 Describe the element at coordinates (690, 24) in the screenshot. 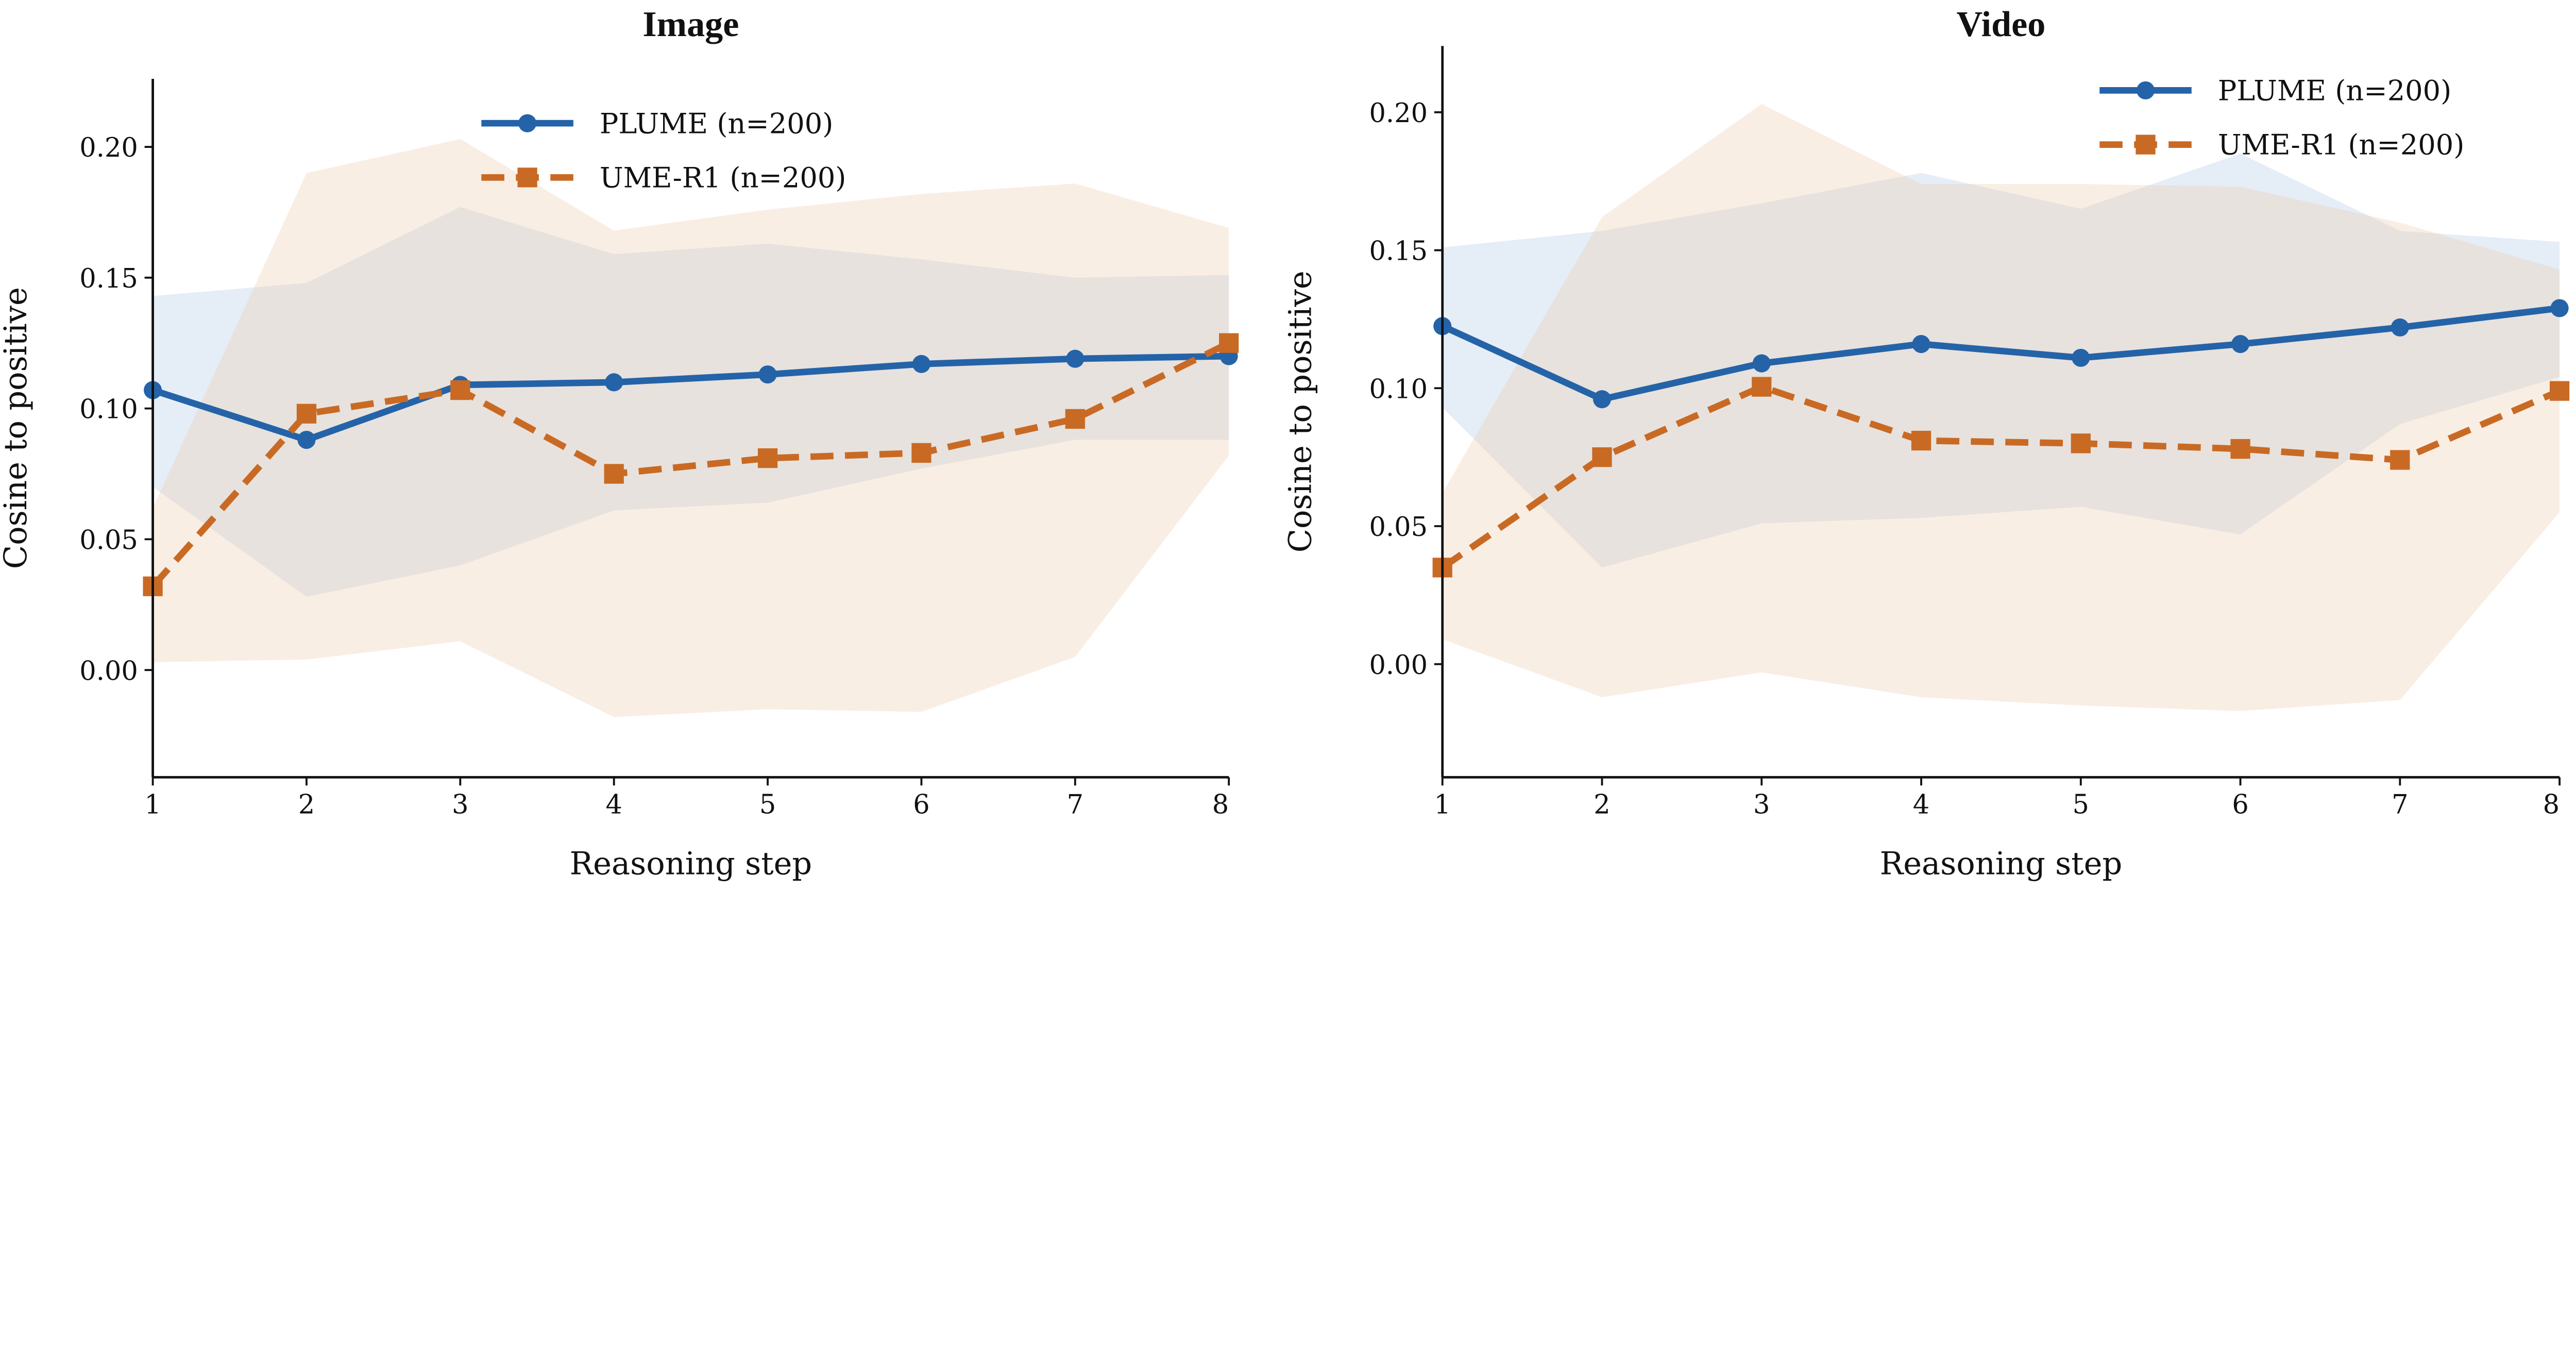

I see `chart-title: Image` at that location.